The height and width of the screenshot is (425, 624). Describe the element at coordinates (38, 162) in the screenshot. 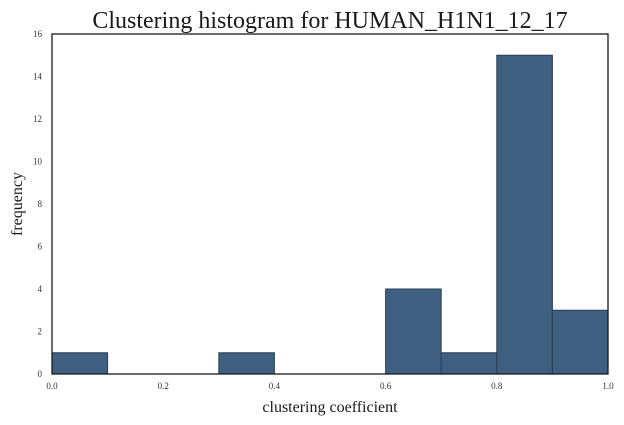

I see `y-tick-label: 10` at that location.